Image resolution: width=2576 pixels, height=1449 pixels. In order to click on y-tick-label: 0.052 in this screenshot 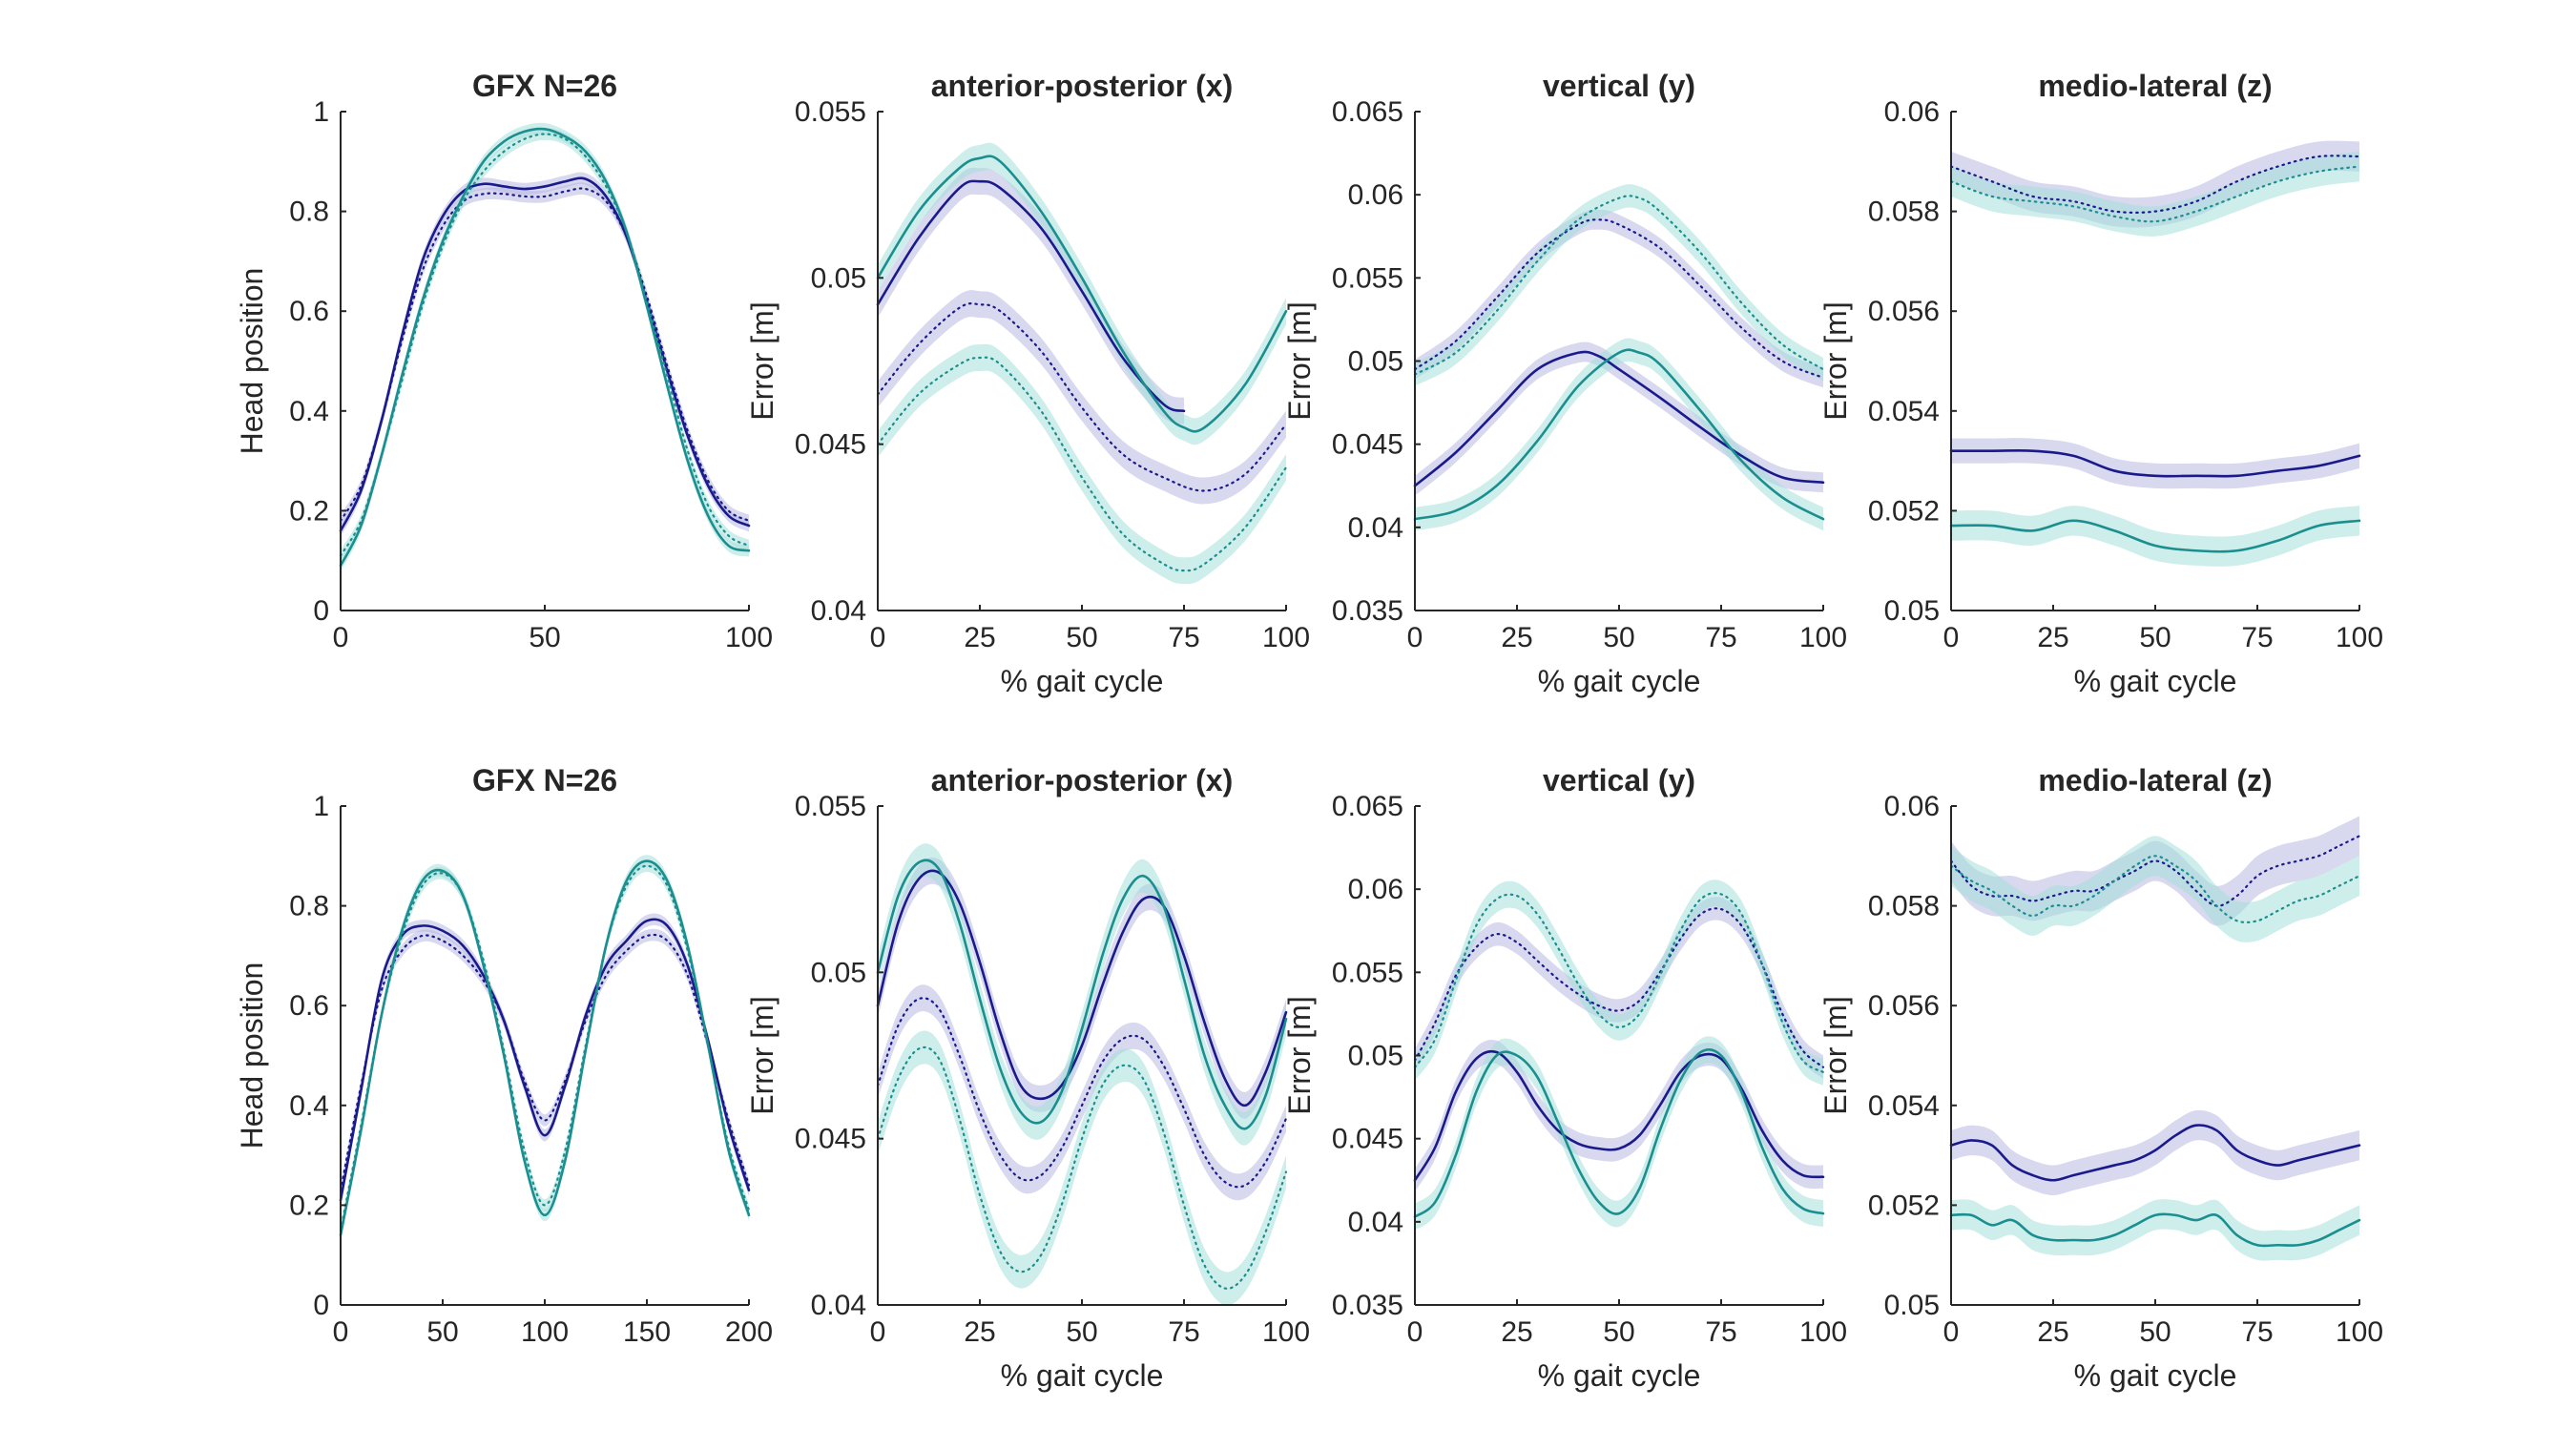, I will do `click(1904, 511)`.